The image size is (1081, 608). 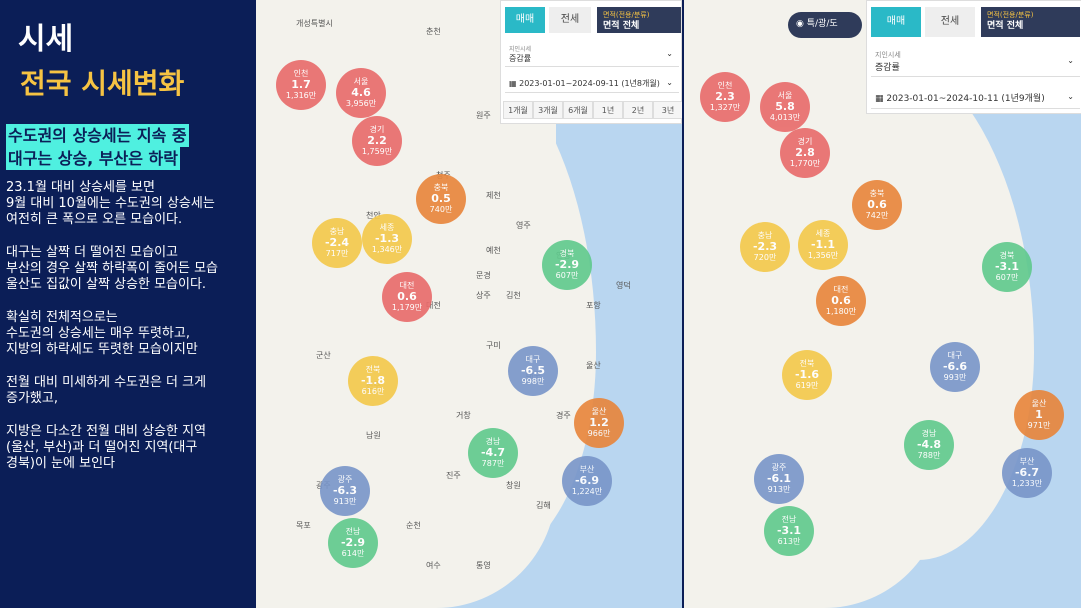 I want to click on area-dropdown-caption: 면적(전용/분류), so click(x=626, y=15).